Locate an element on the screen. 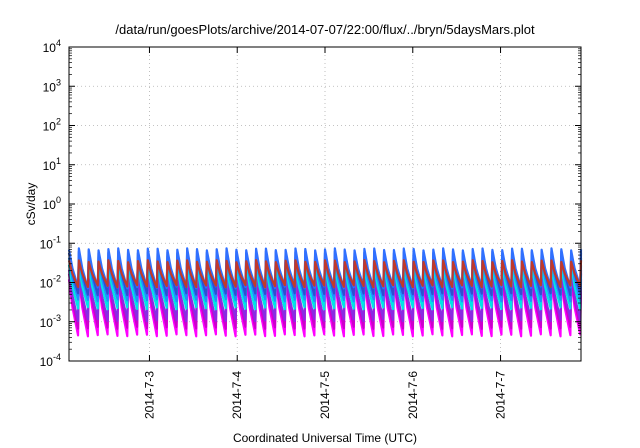  y-tick-label: 10⁰ is located at coordinates (52, 203).